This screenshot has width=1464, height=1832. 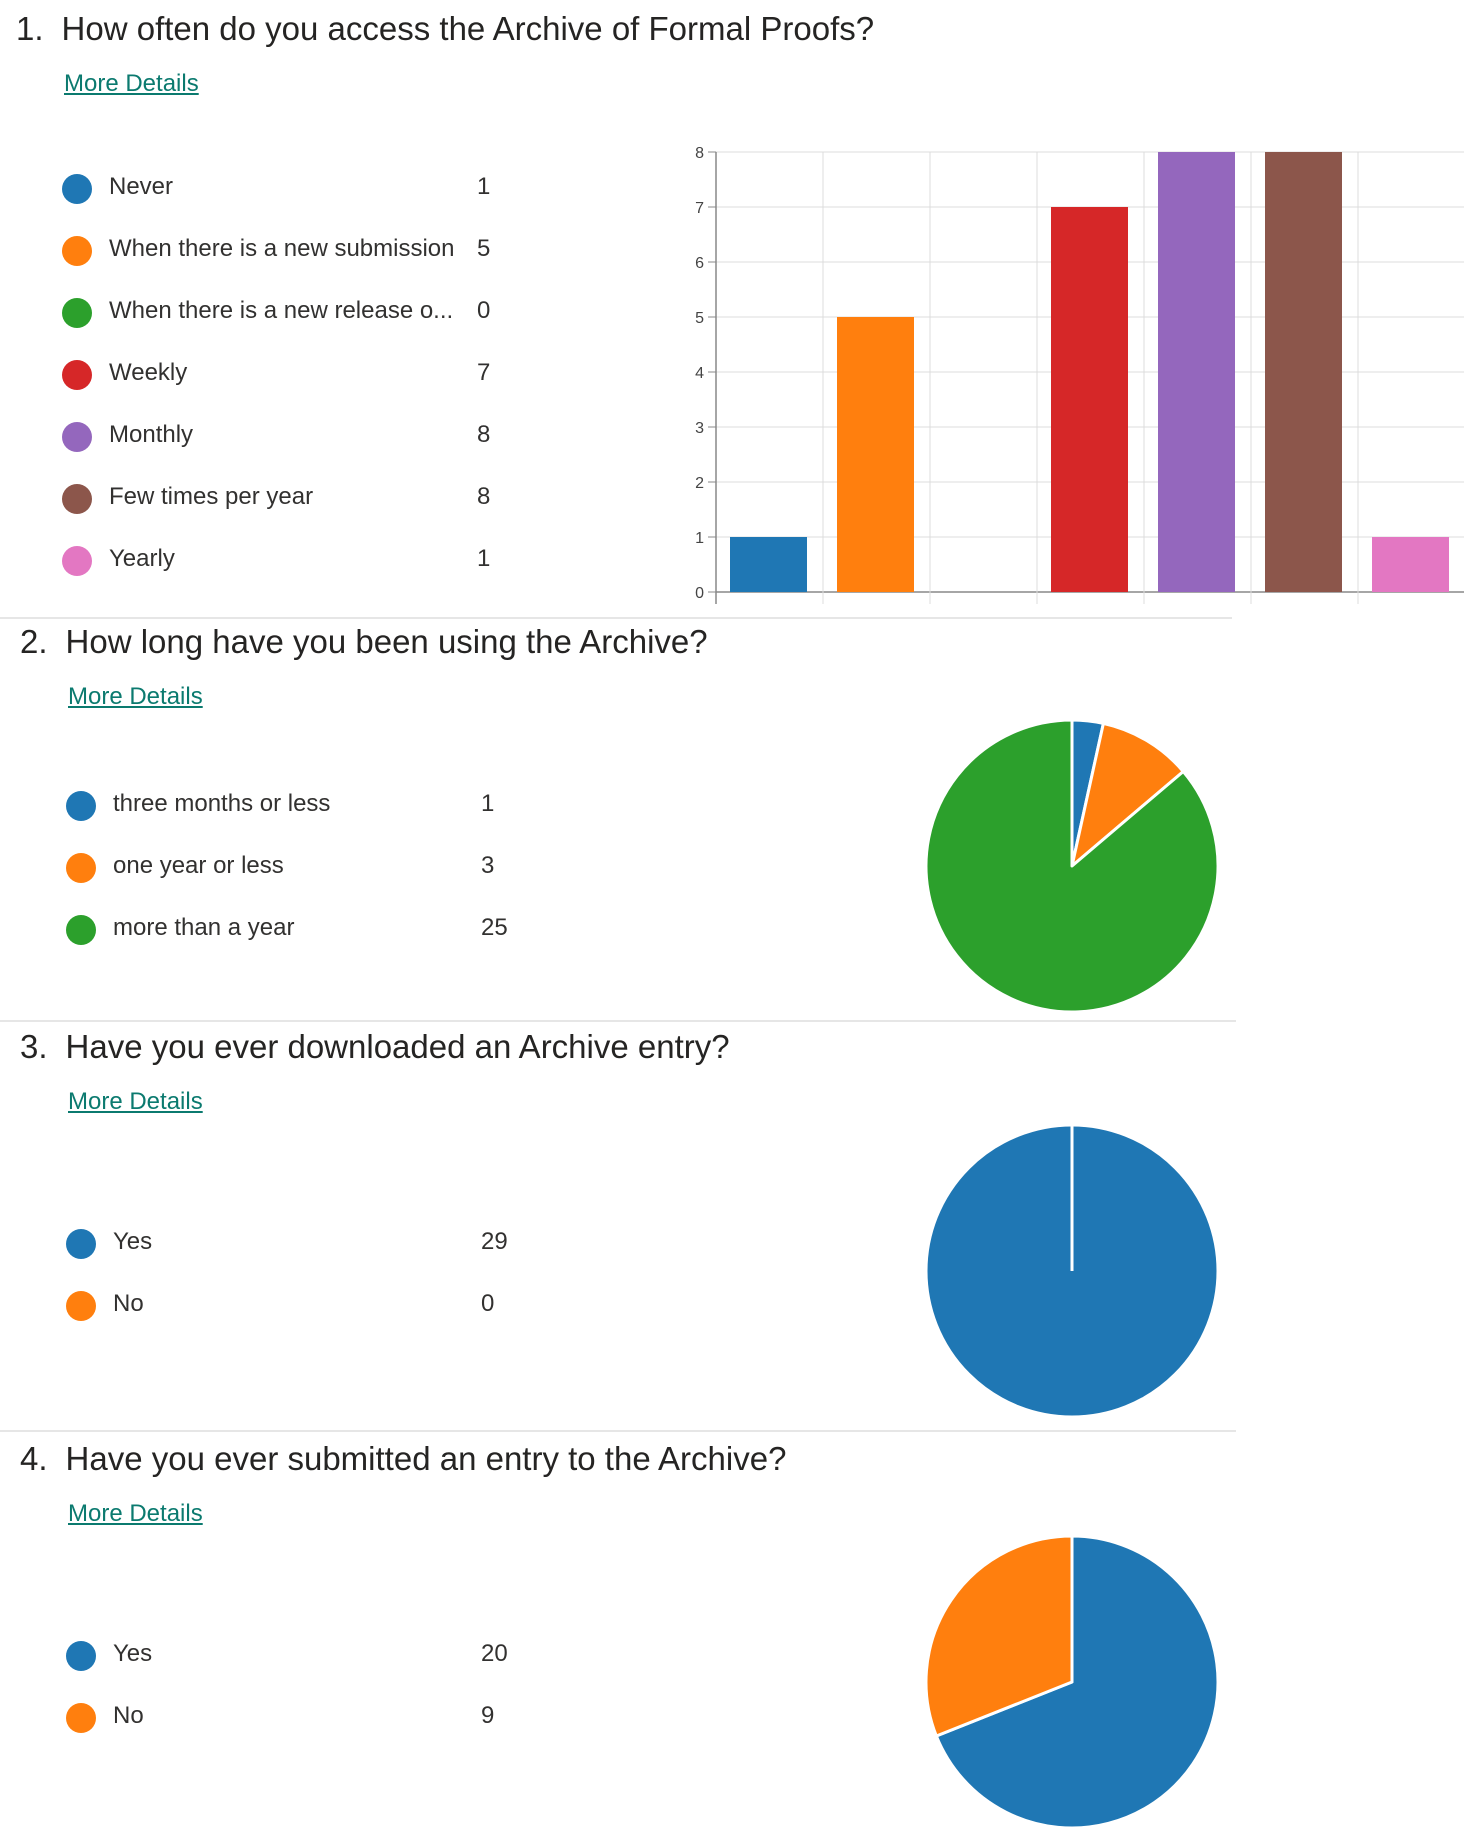 I want to click on legend-label: Monthly, so click(x=151, y=434).